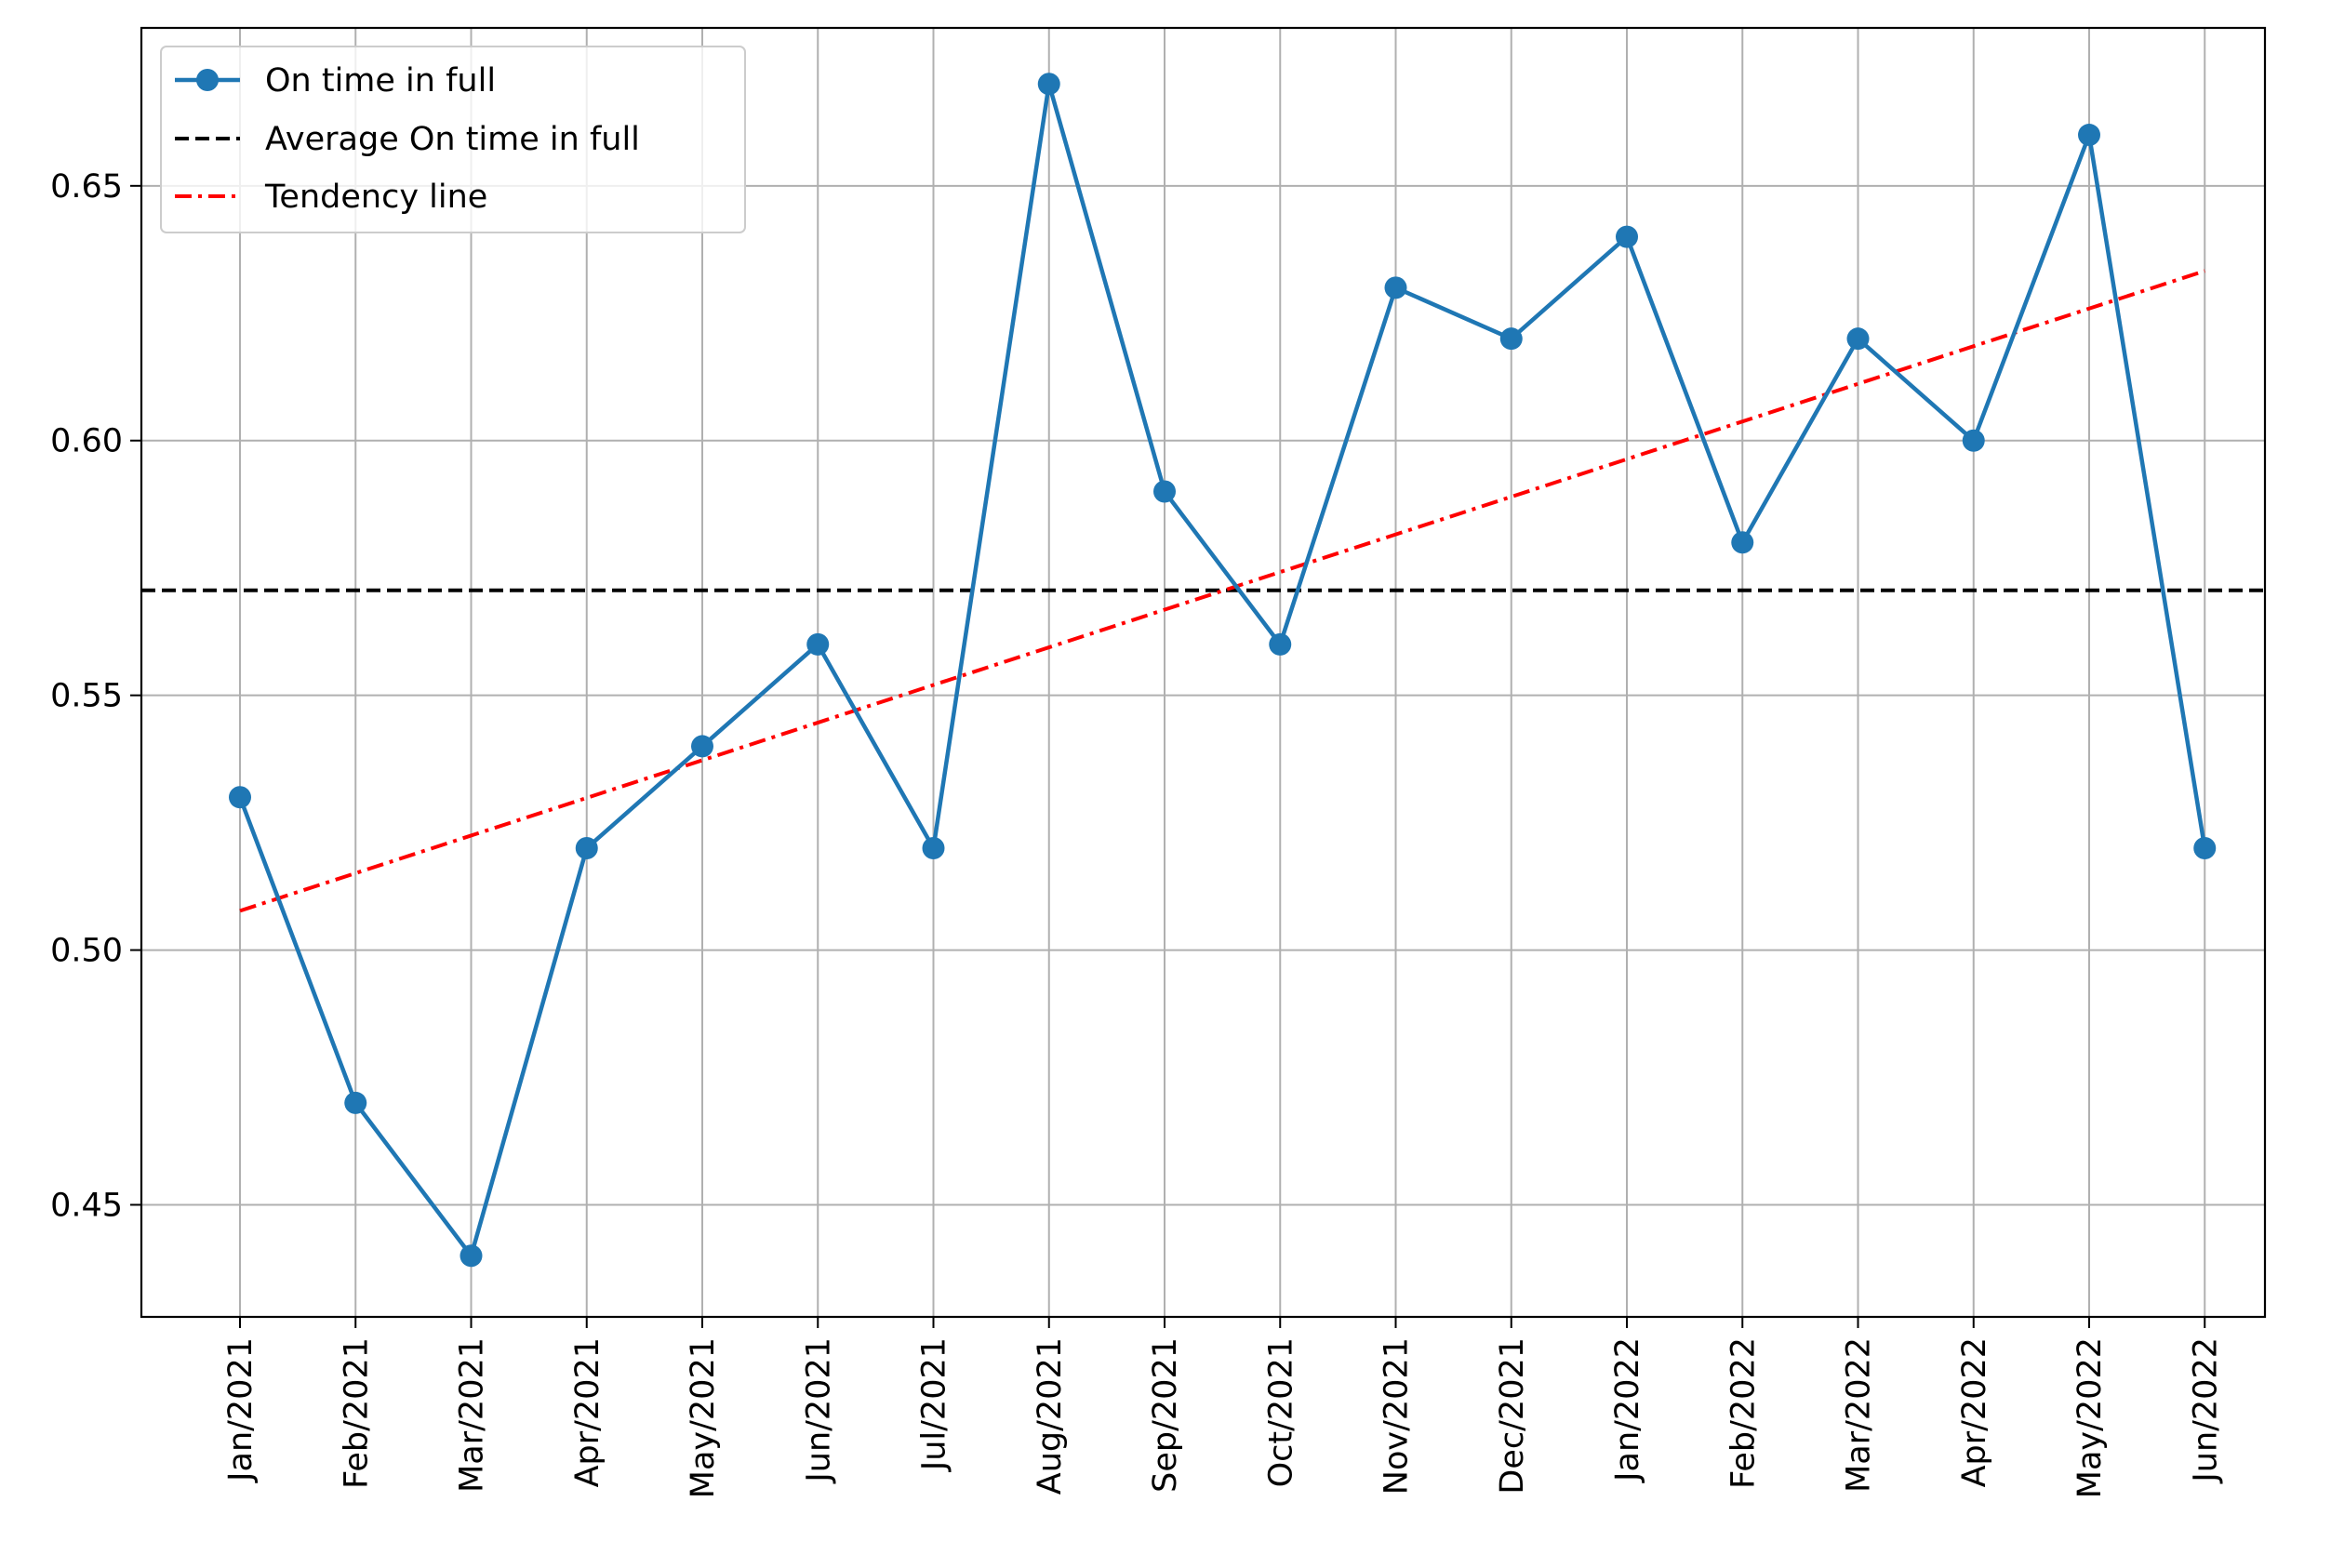 The height and width of the screenshot is (1568, 2331). Describe the element at coordinates (1859, 1415) in the screenshot. I see `x-tick-label: Mar/2022` at that location.